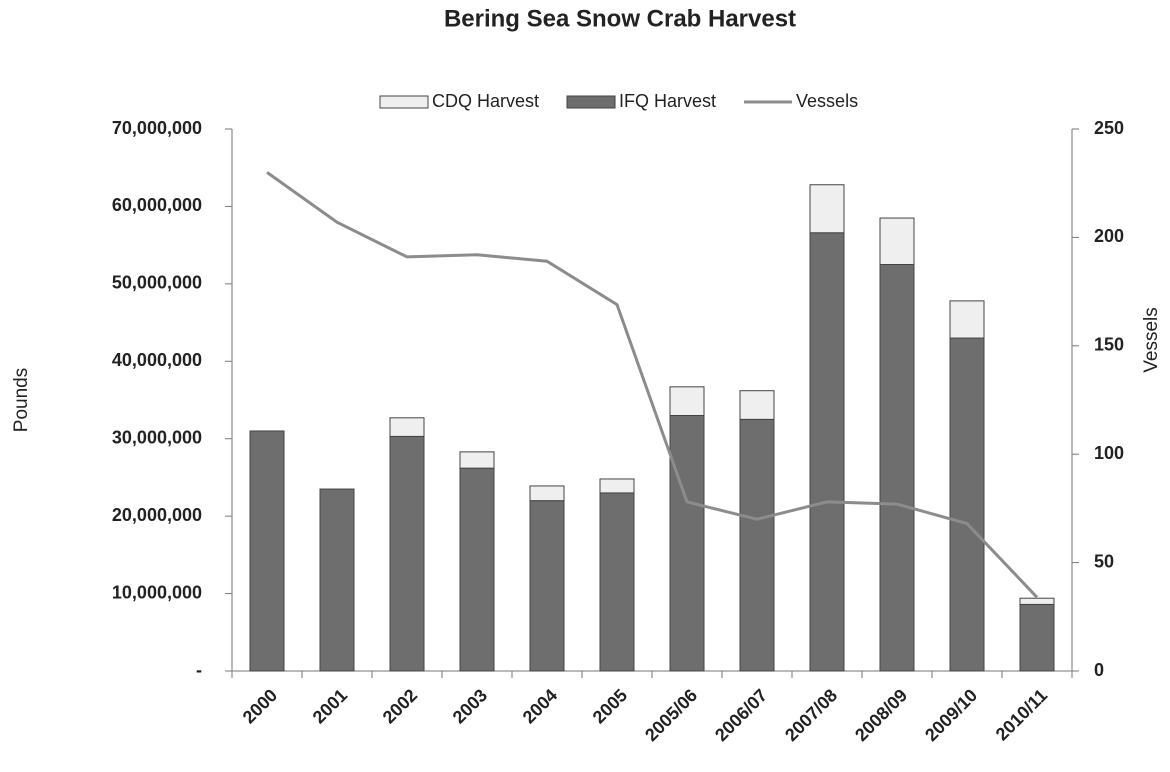  I want to click on legend-label: IFQ Harvest, so click(667, 101).